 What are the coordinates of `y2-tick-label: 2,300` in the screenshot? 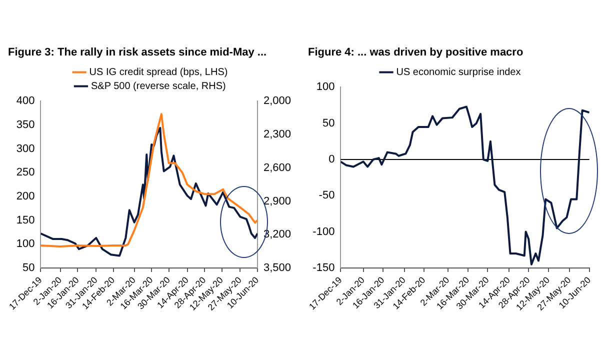 It's located at (277, 134).